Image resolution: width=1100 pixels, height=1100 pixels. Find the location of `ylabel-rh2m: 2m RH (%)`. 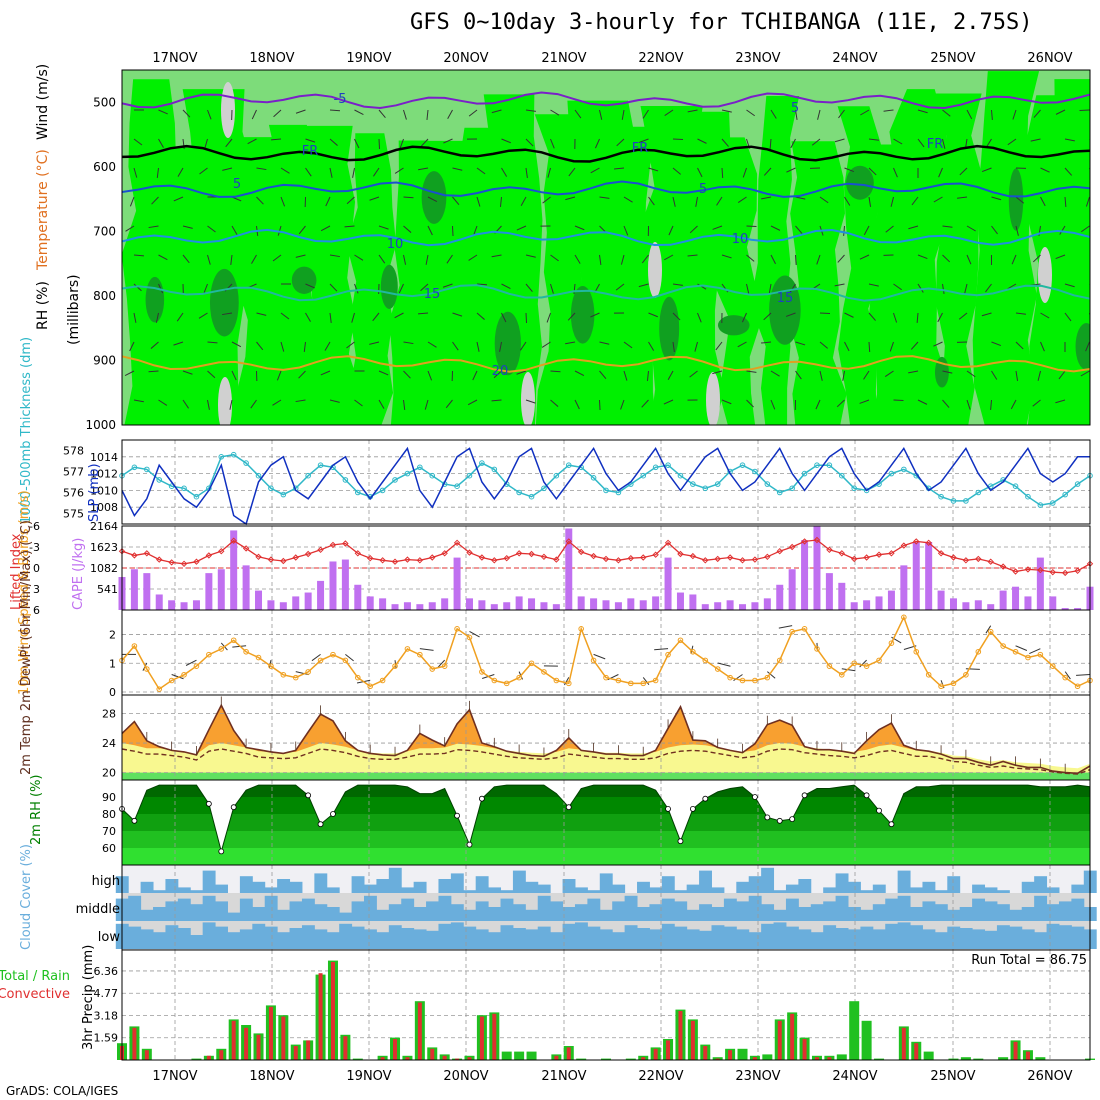

ylabel-rh2m: 2m RH (%) is located at coordinates (36, 809).